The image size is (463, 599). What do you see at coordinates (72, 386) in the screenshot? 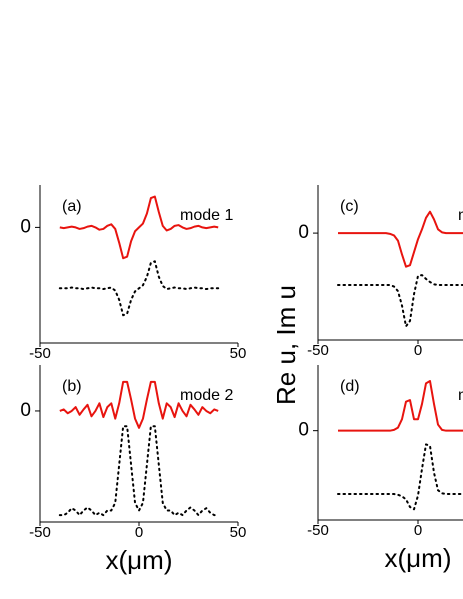
I see `panel-label: (b)` at bounding box center [72, 386].